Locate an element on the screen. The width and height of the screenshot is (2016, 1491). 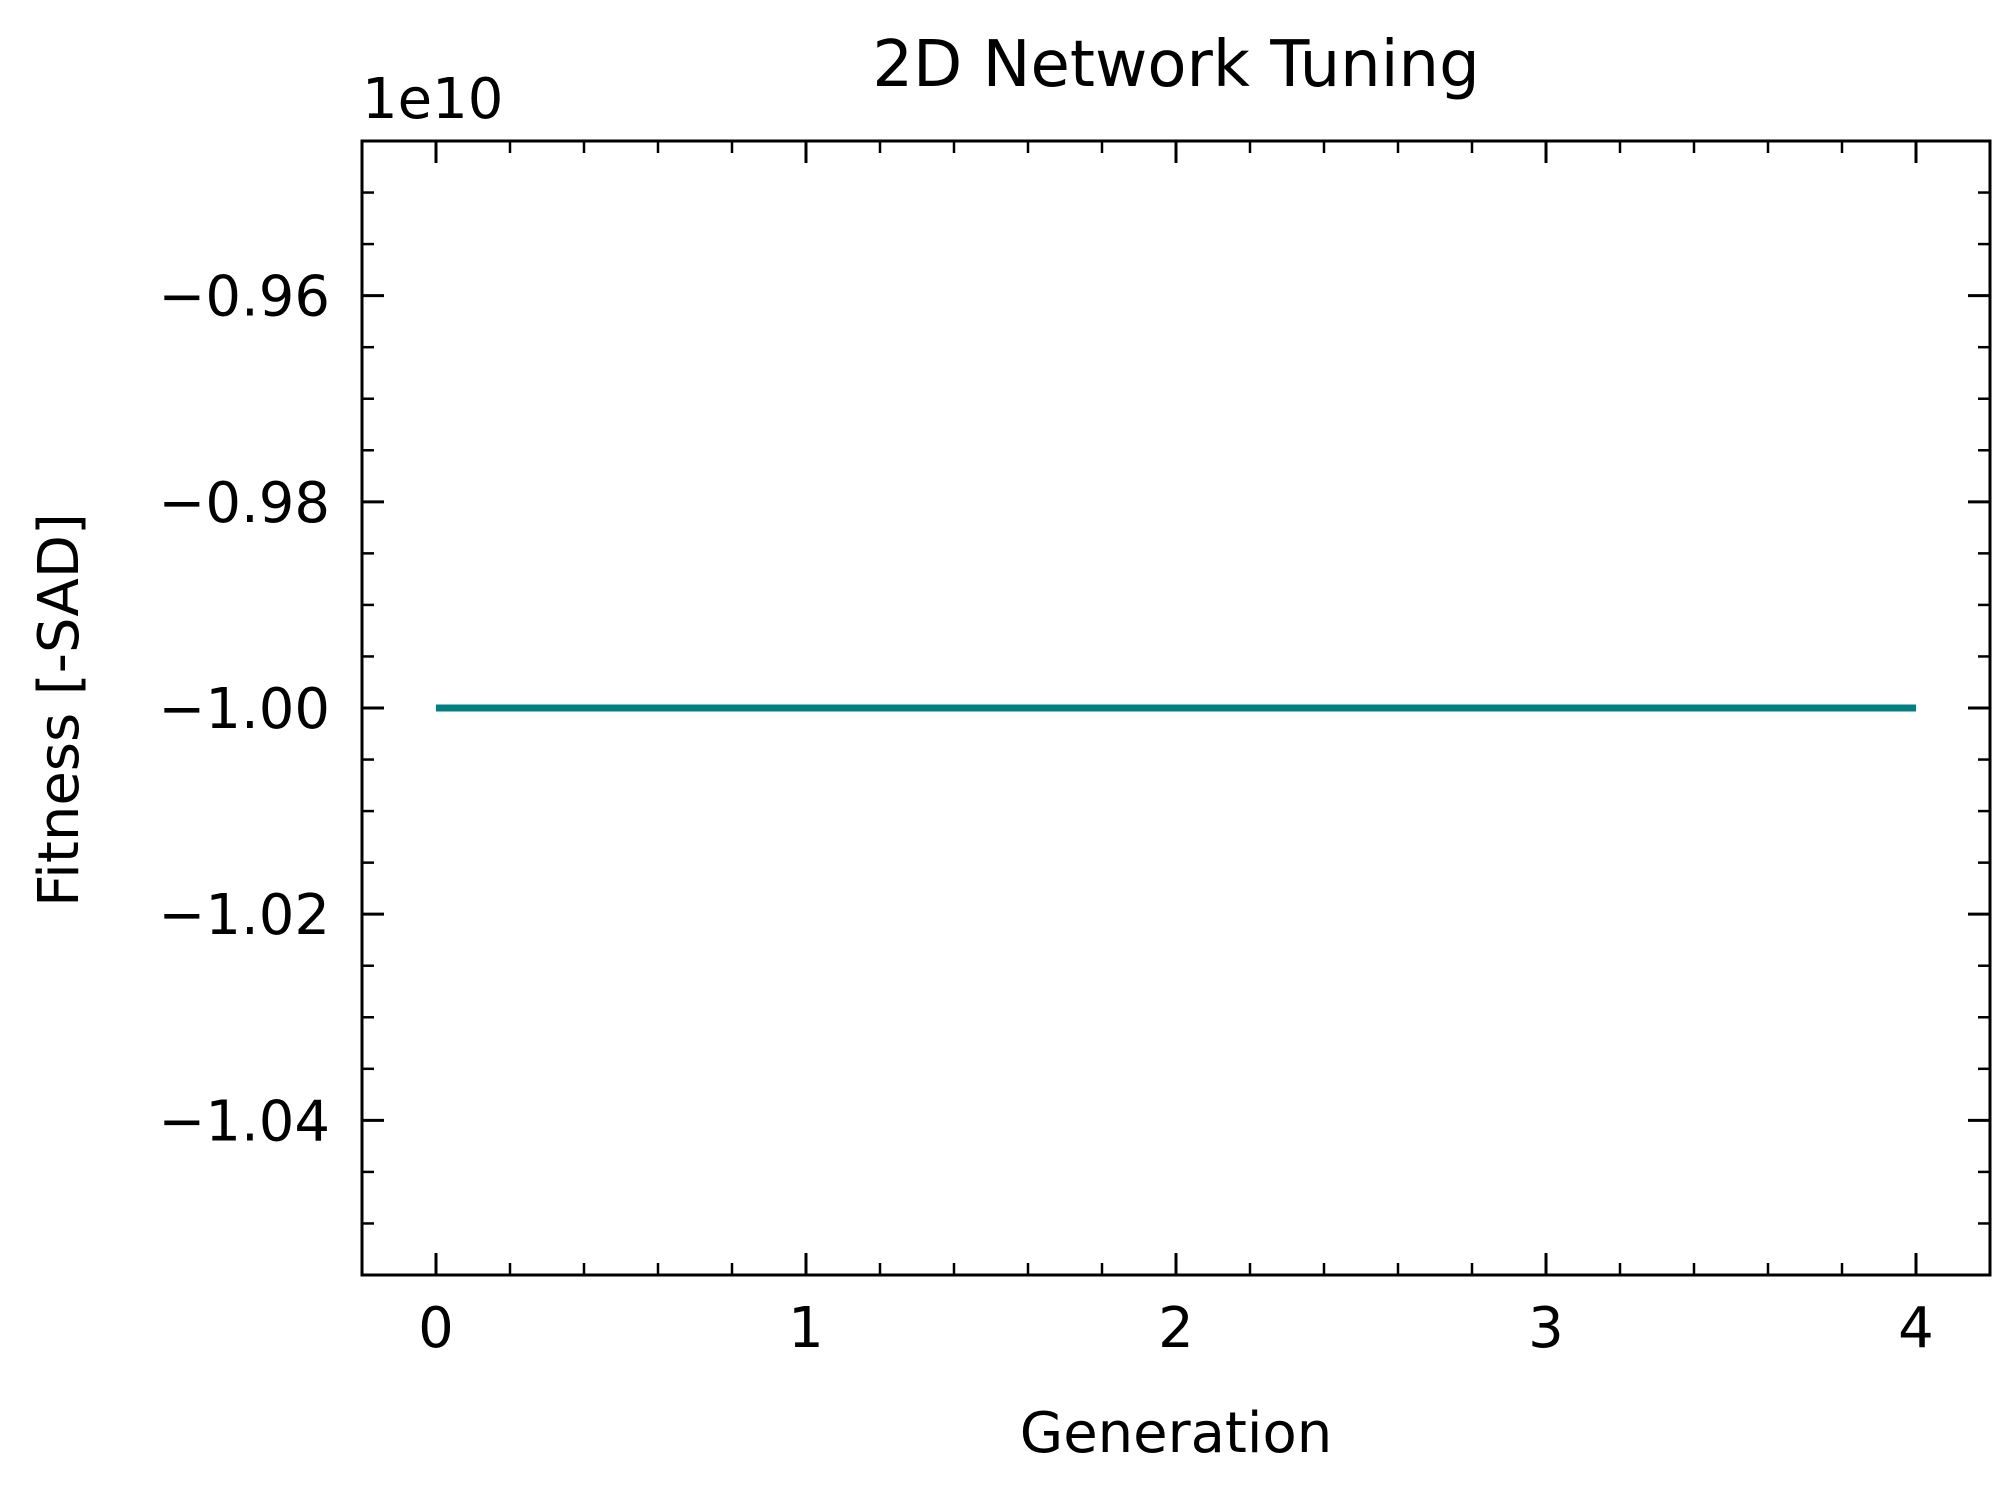
y-axis-label: Fitness [-SAD] is located at coordinates (59, 710).